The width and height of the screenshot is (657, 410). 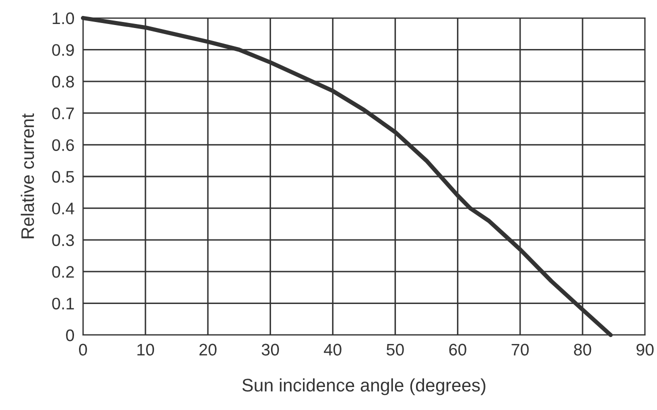 What do you see at coordinates (63, 176) in the screenshot?
I see `y-tick-label: 0.5` at bounding box center [63, 176].